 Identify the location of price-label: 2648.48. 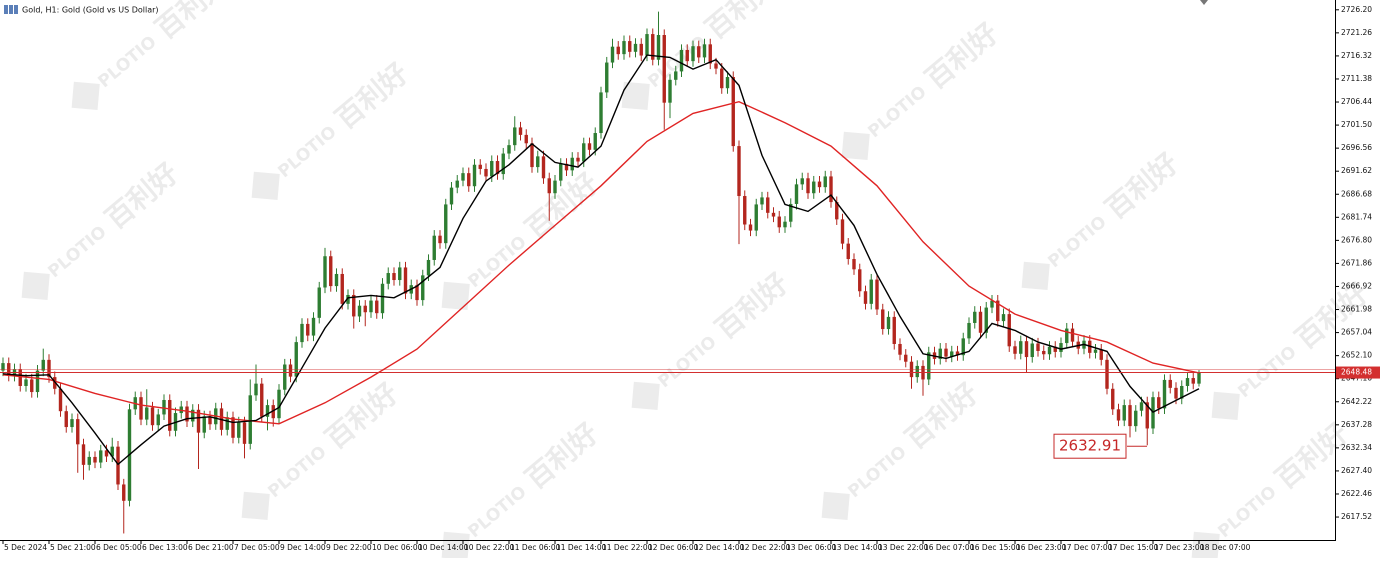
(1356, 372).